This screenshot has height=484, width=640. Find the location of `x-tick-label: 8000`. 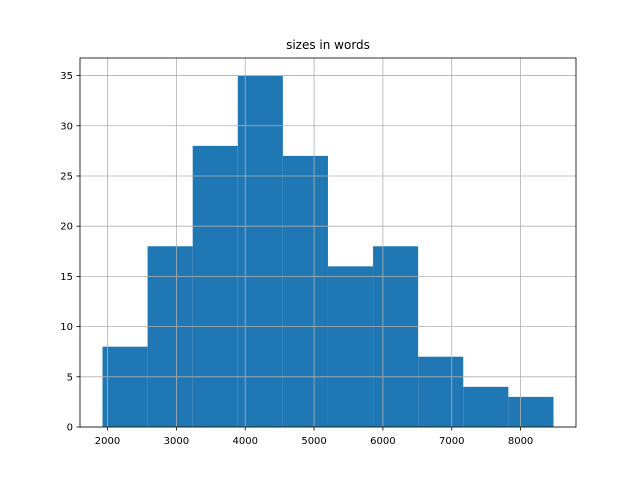

x-tick-label: 8000 is located at coordinates (520, 441).